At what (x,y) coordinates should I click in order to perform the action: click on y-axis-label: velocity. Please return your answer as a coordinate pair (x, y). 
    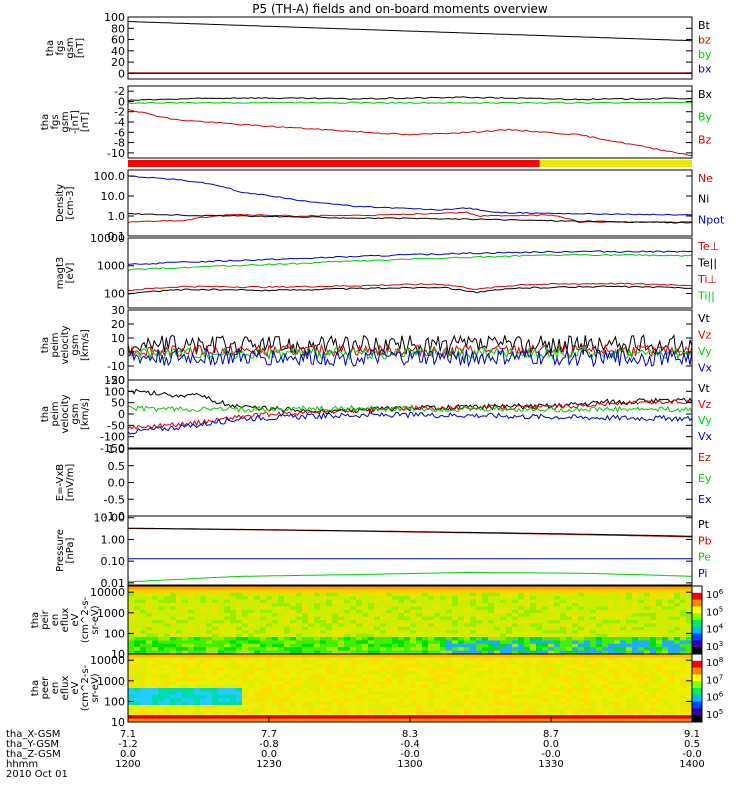
    Looking at the image, I should click on (65, 413).